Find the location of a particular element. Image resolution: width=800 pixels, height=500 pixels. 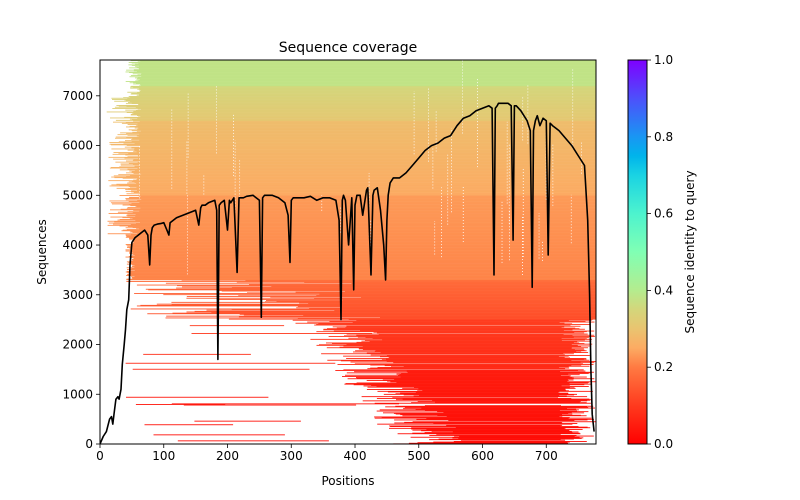

x-tick-label: 600 is located at coordinates (482, 456).